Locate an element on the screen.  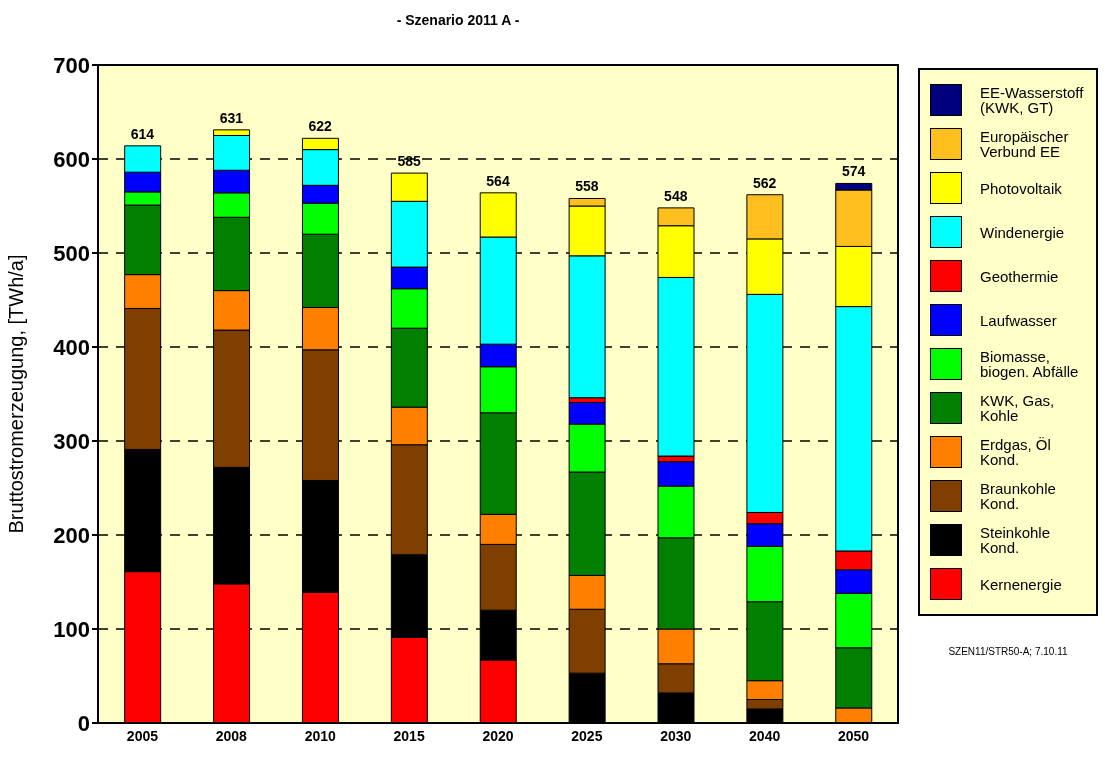
text: SZEN11/STR50-A; 7.10.11 is located at coordinates (1008, 651).